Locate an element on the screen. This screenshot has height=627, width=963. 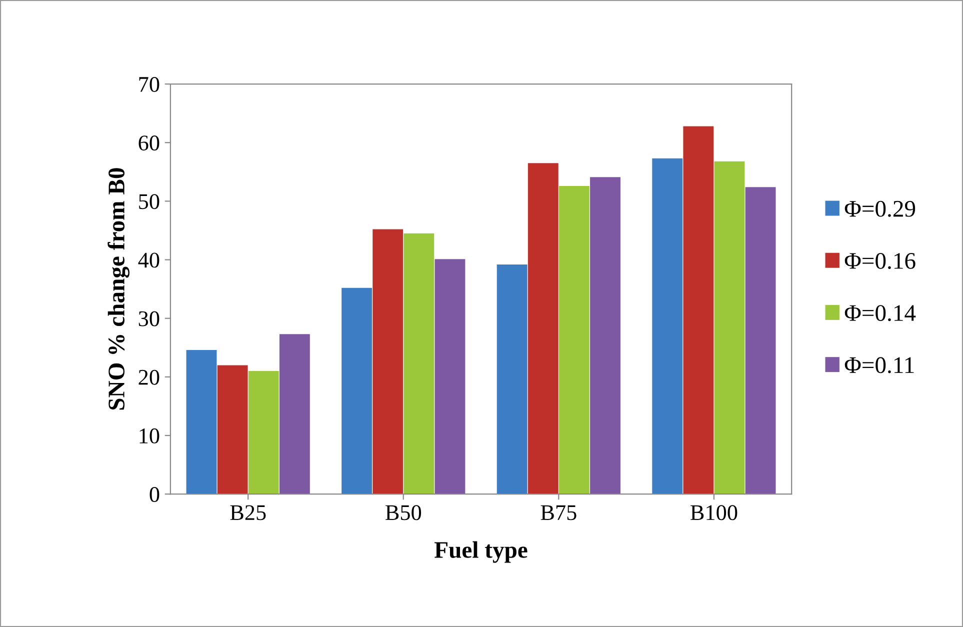
y-tick-label: 50 is located at coordinates (149, 202).